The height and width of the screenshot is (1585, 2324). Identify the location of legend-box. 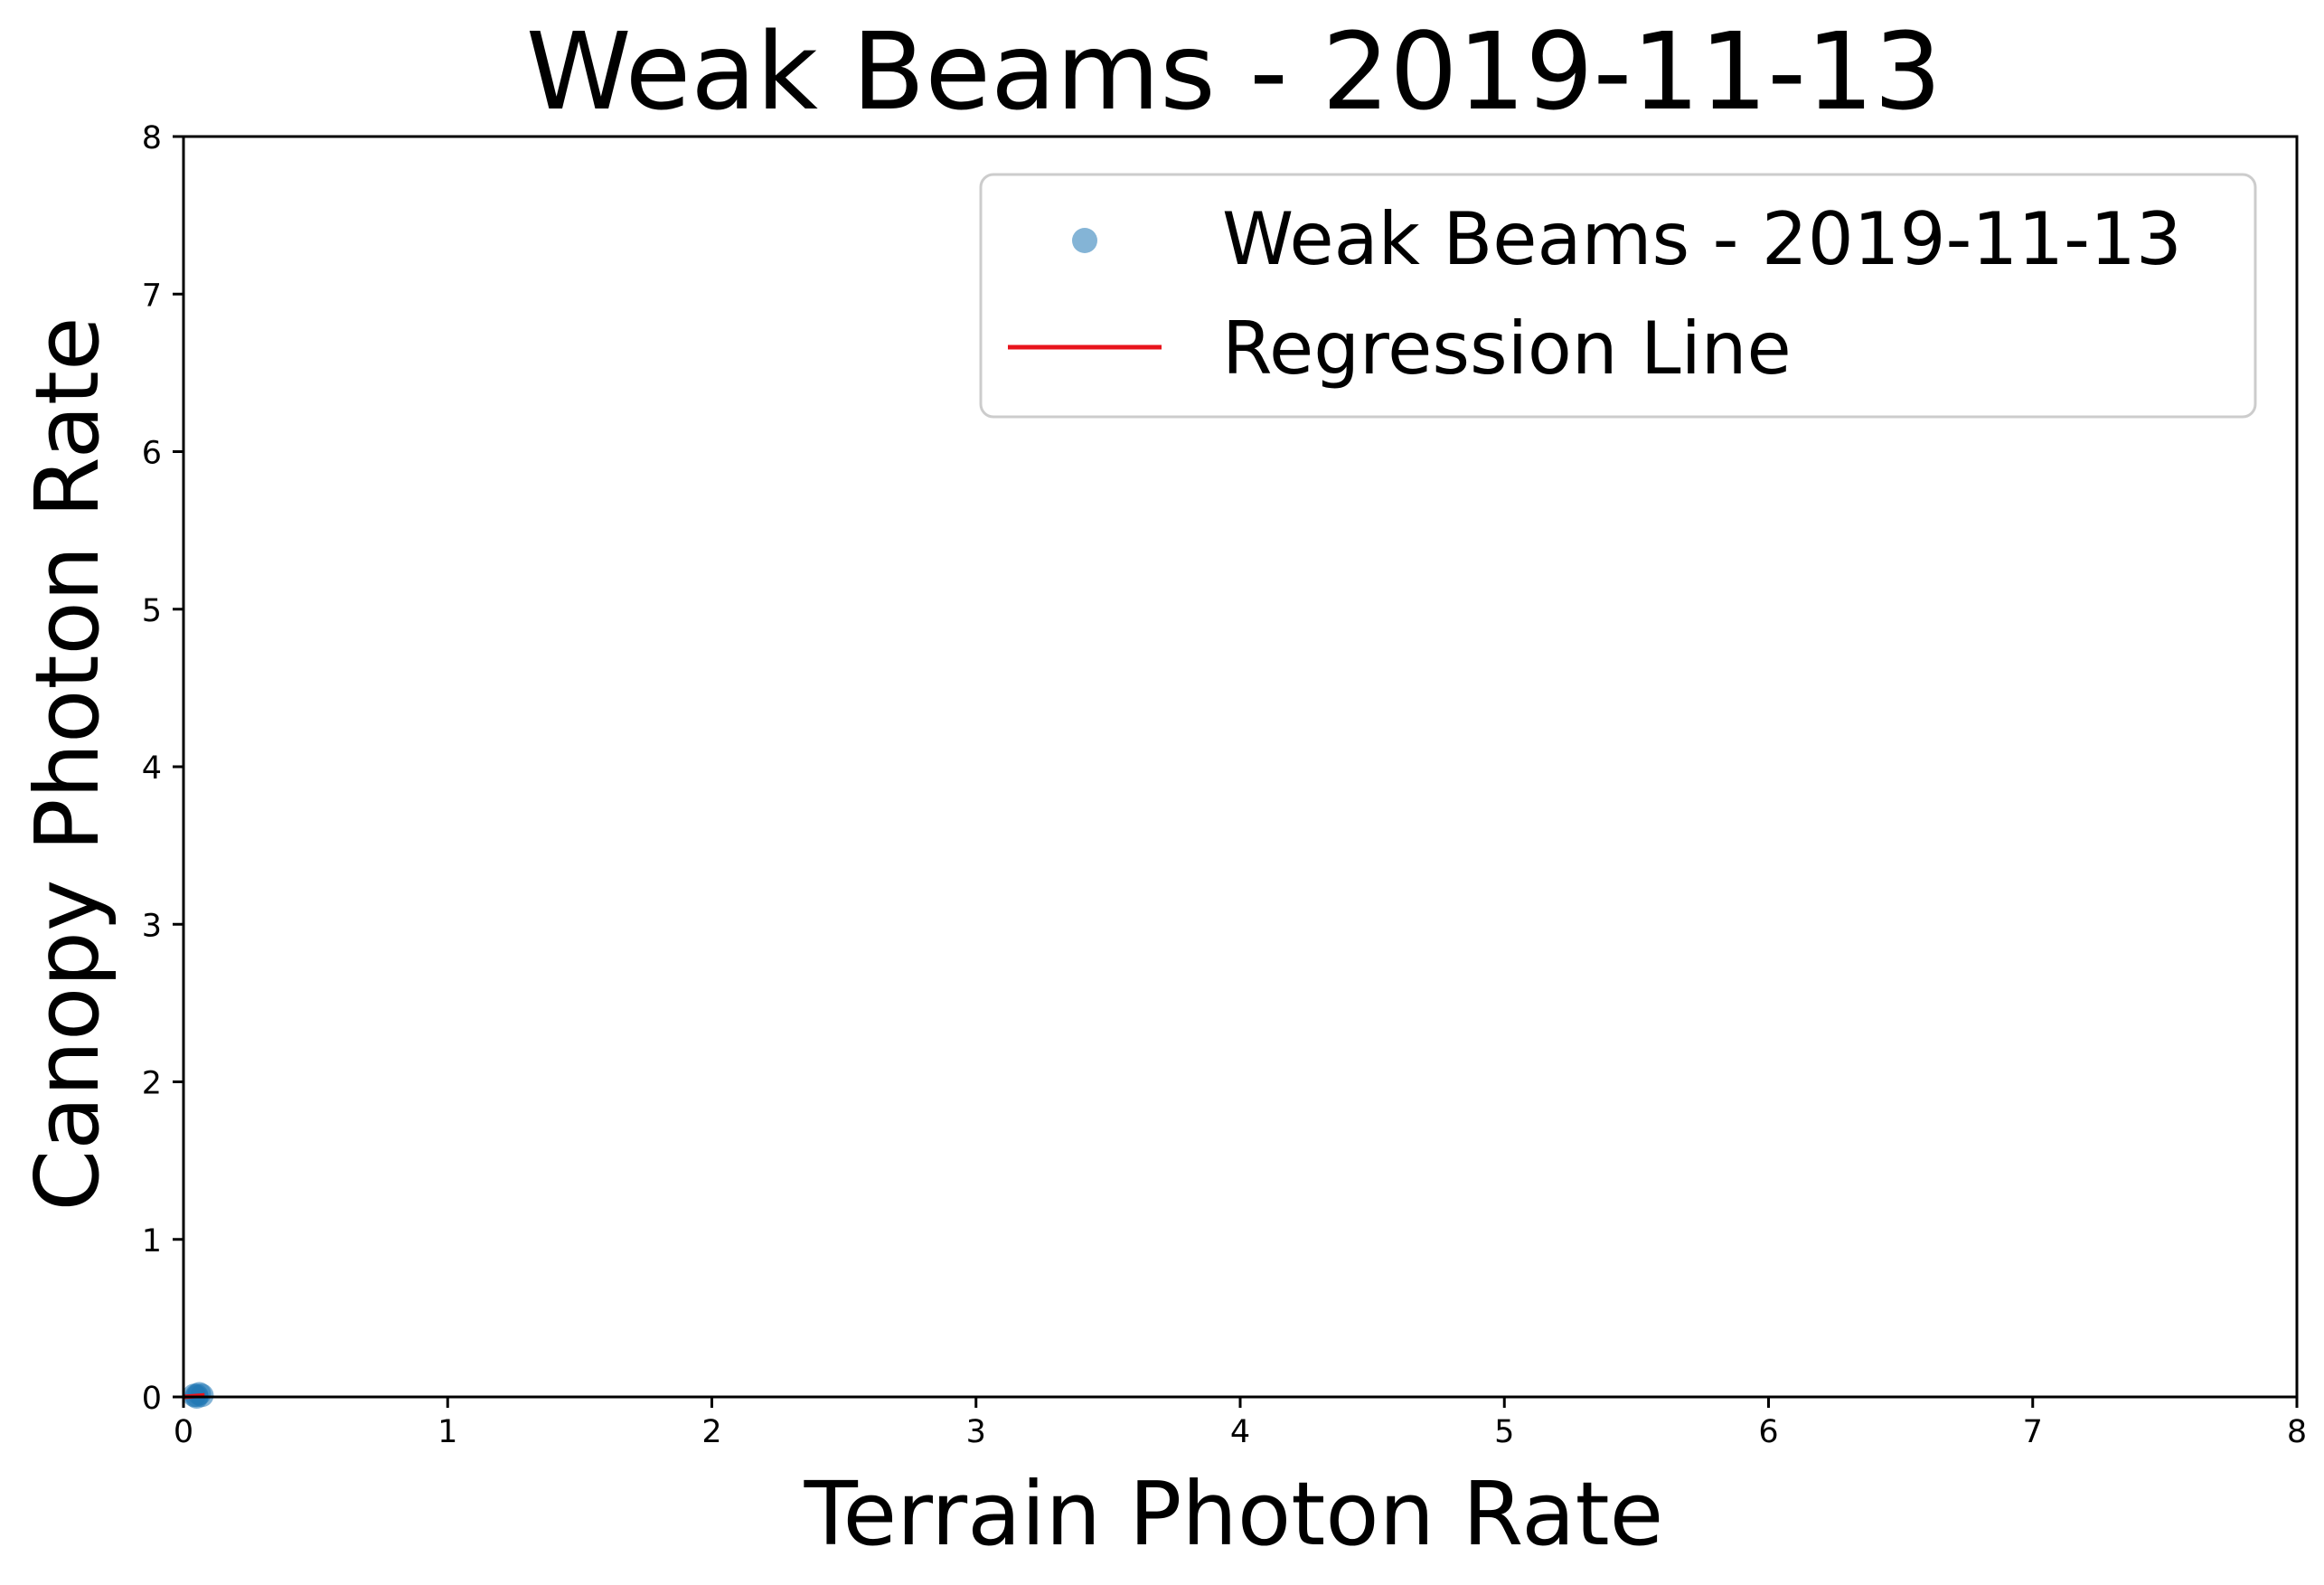
(1618, 296).